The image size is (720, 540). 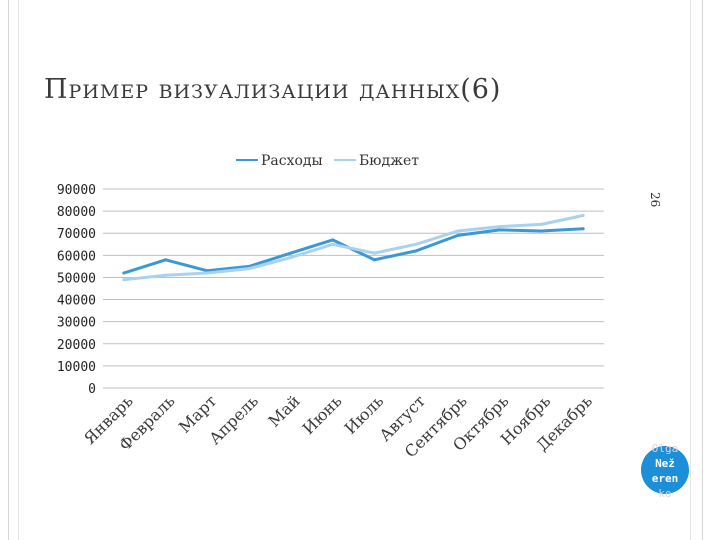 What do you see at coordinates (665, 478) in the screenshot?
I see `watermark-line-3: eren` at bounding box center [665, 478].